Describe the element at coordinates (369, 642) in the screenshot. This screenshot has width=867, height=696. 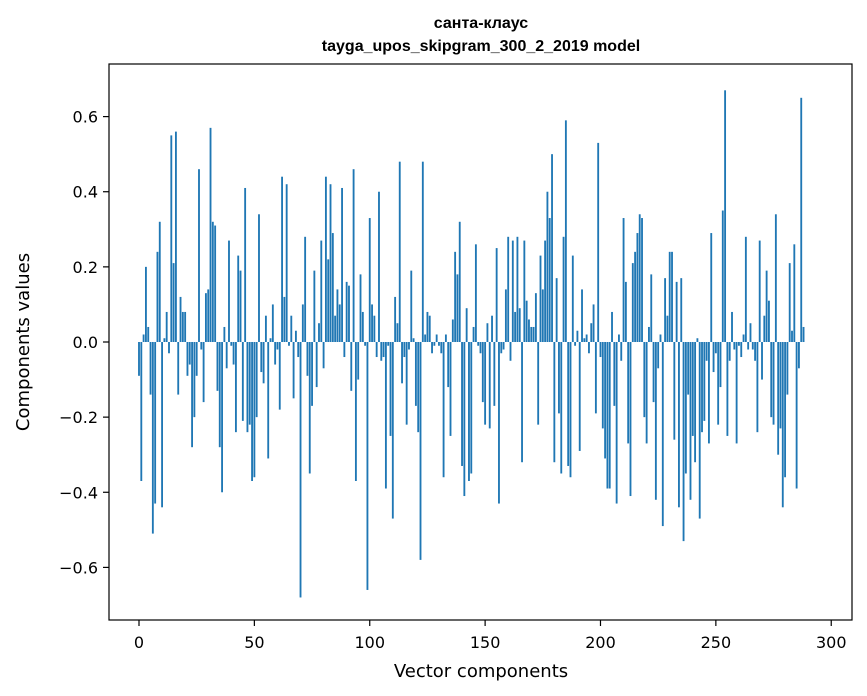
I see `x-tick-label: 100` at that location.